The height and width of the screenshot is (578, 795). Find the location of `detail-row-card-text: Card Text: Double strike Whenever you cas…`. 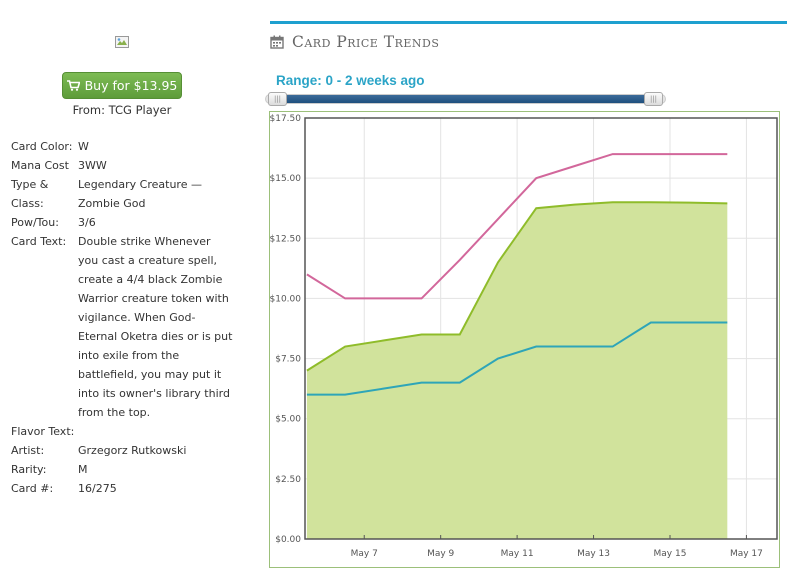

detail-row-card-text: Card Text: Double strike Whenever you cas… is located at coordinates (122, 327).